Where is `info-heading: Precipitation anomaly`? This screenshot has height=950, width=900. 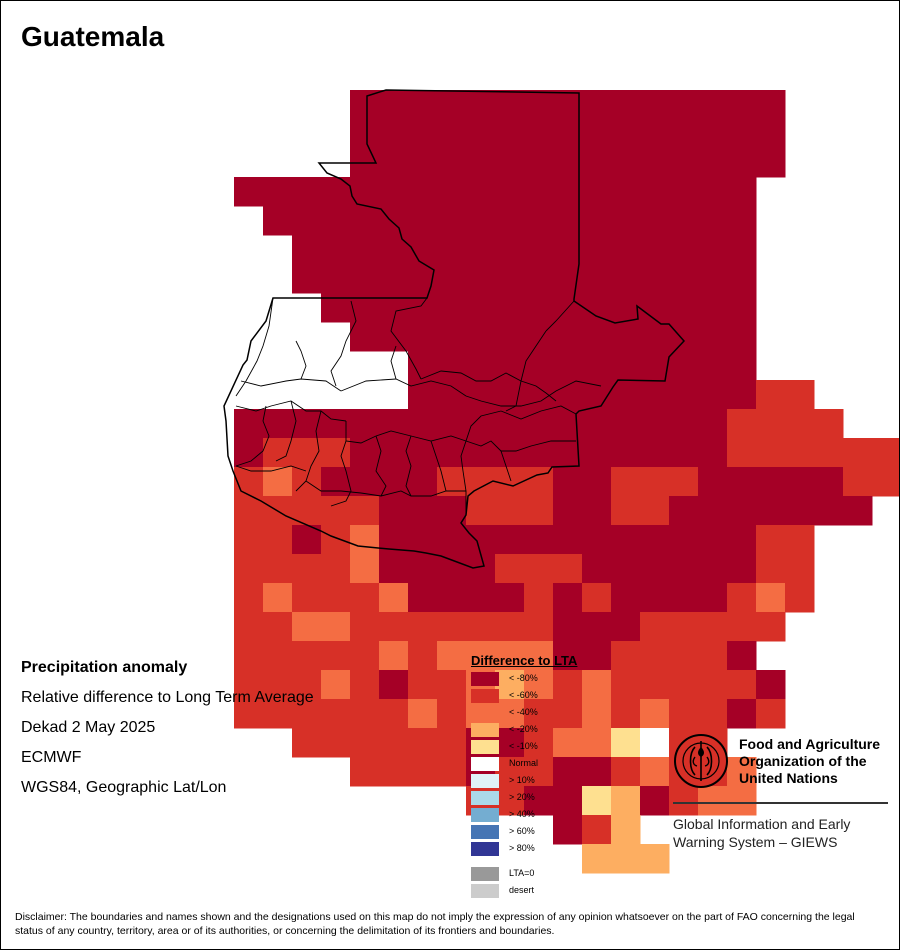 info-heading: Precipitation anomaly is located at coordinates (104, 667).